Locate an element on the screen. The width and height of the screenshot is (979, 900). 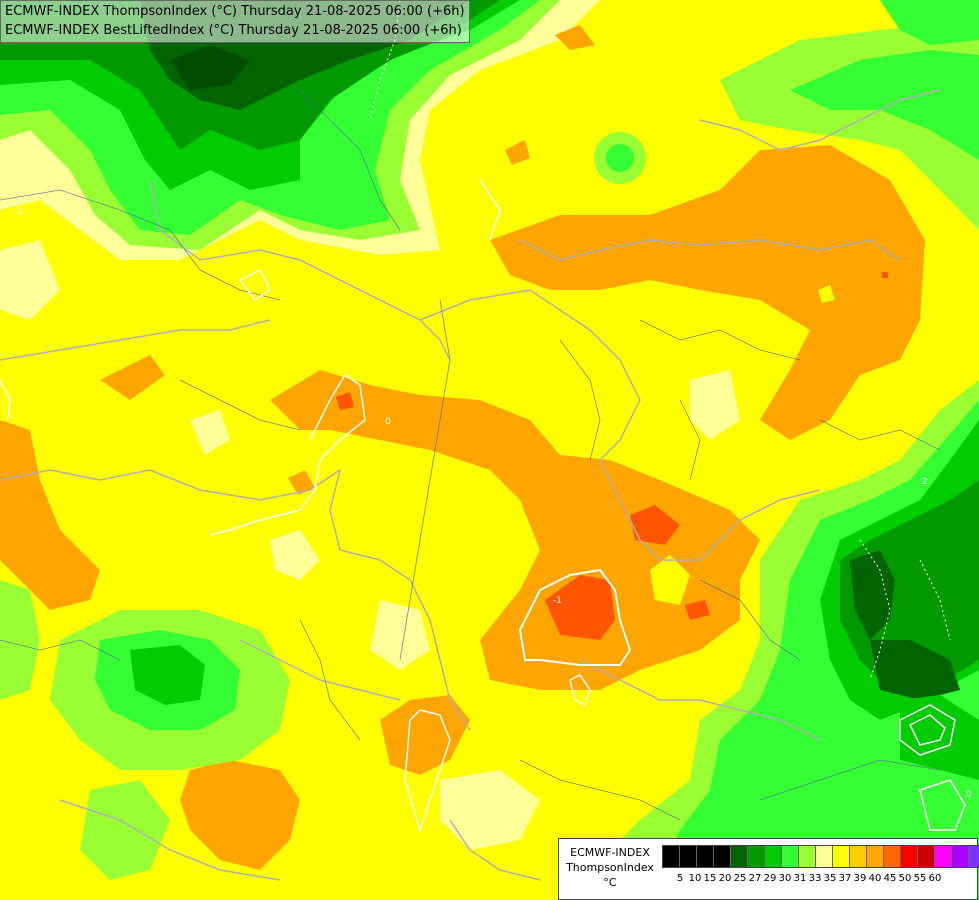
legend-label: ECMWF-INDEX ThompsonIndex °C is located at coordinates (610, 867).